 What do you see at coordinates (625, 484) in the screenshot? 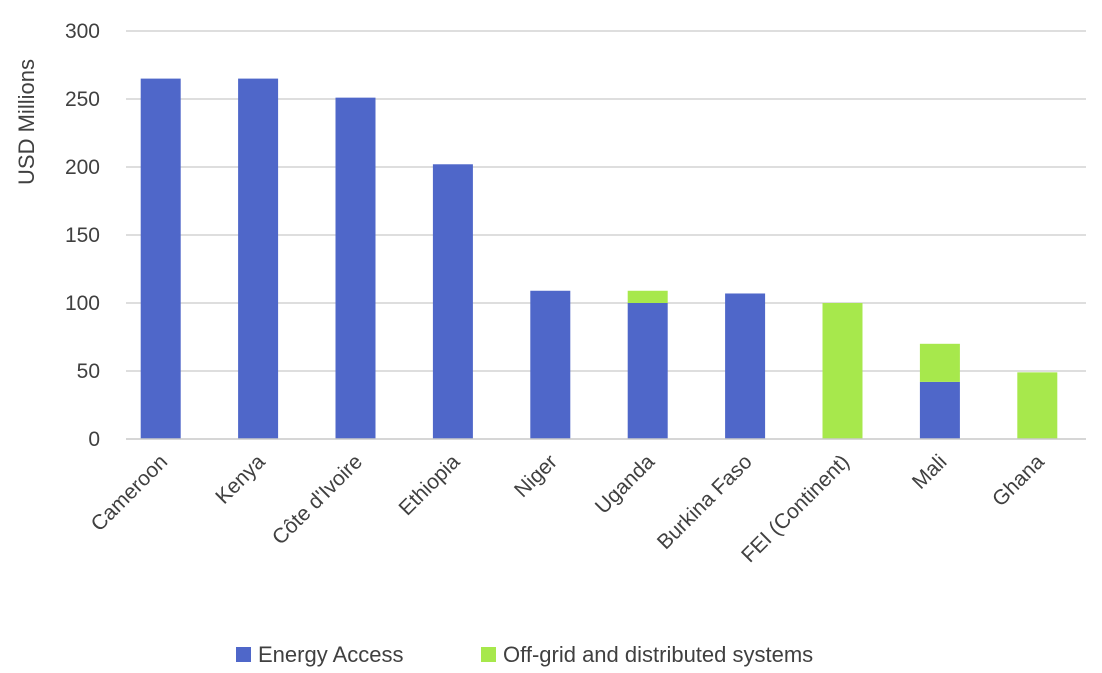
I see `x-category-label: Uganda` at bounding box center [625, 484].